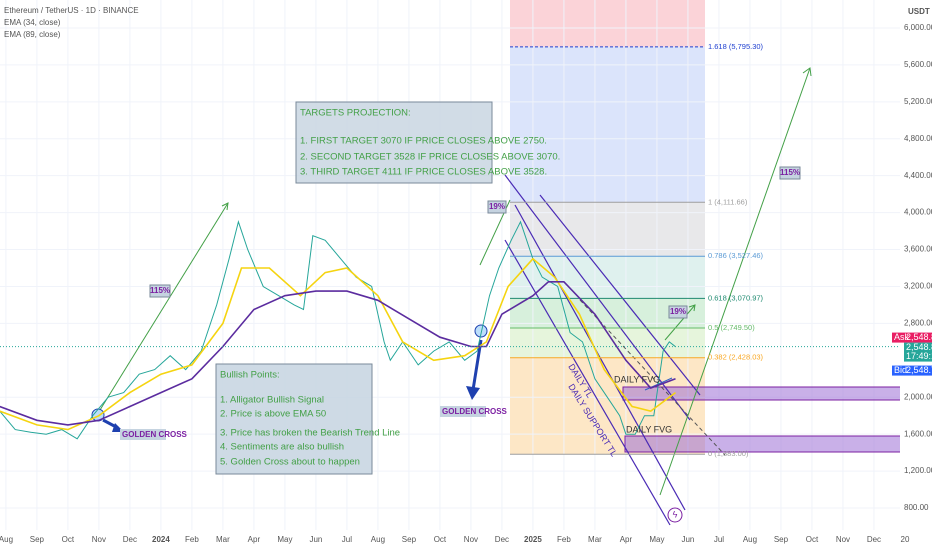 The height and width of the screenshot is (550, 932). Describe the element at coordinates (900, 370) in the screenshot. I see `bid-label: Bid` at that location.